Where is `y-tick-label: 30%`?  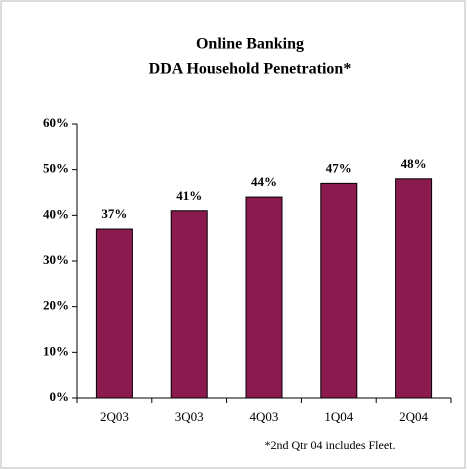
y-tick-label: 30% is located at coordinates (56, 259).